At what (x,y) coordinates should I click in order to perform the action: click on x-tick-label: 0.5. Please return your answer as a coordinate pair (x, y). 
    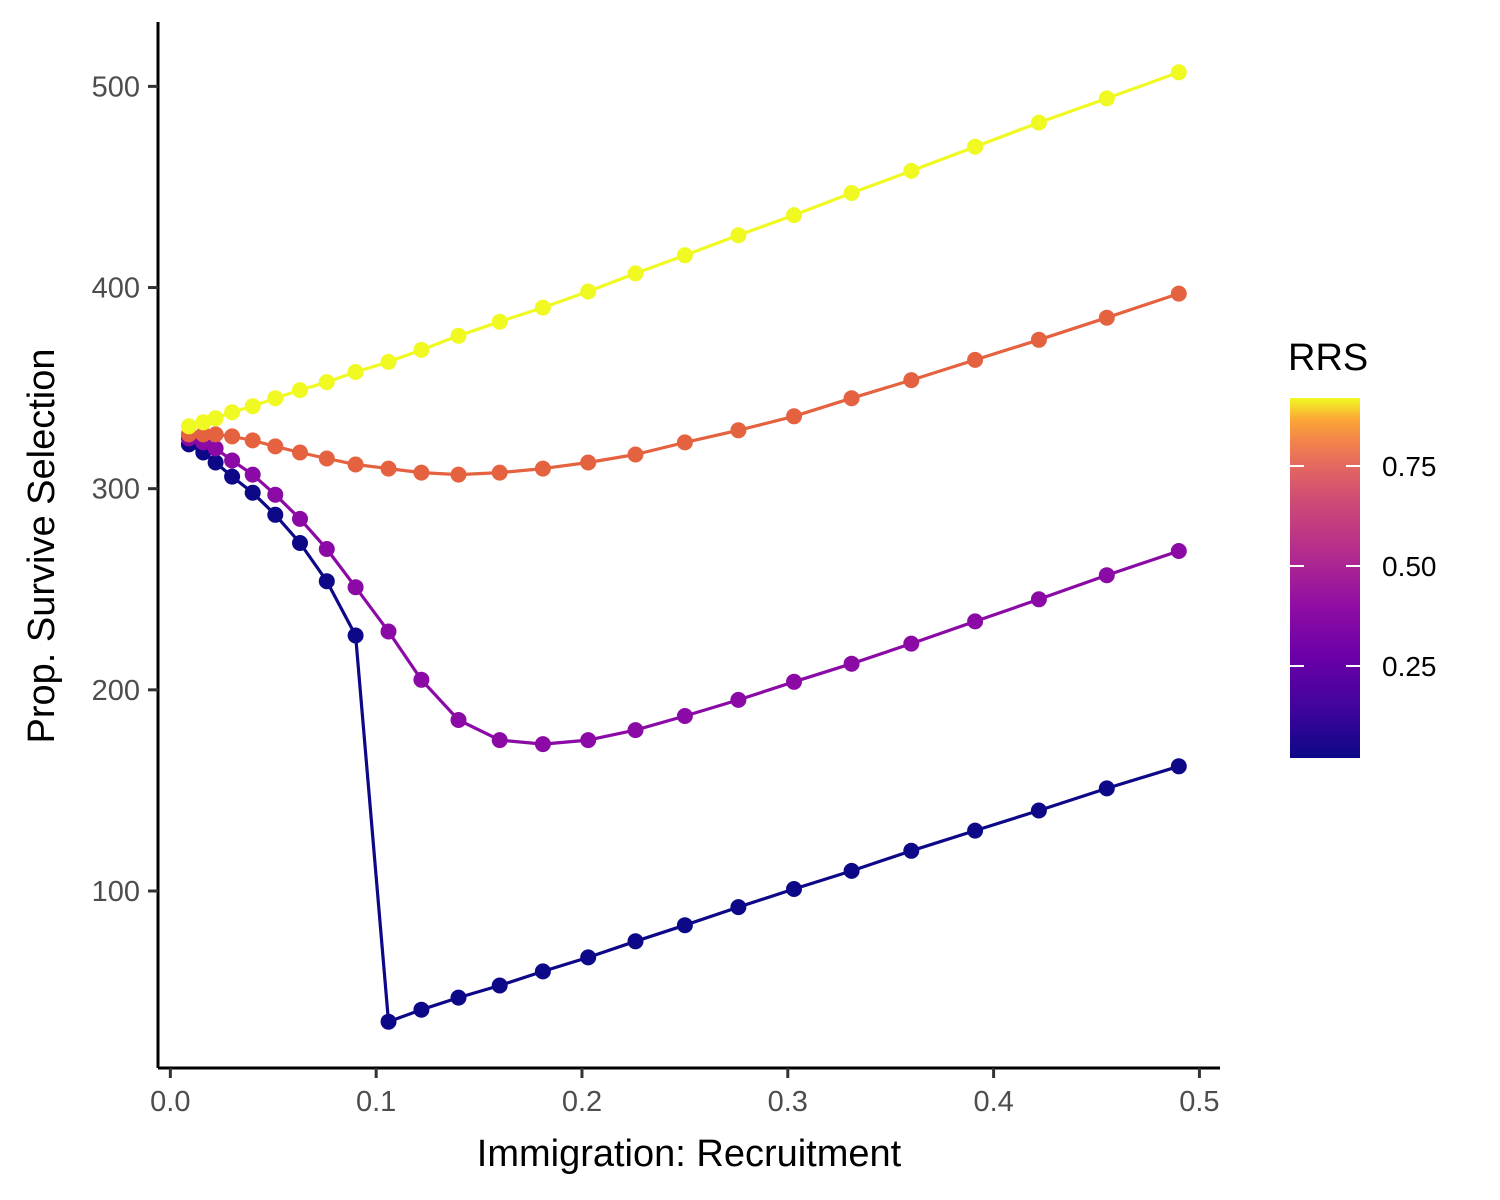
    Looking at the image, I should click on (1199, 1102).